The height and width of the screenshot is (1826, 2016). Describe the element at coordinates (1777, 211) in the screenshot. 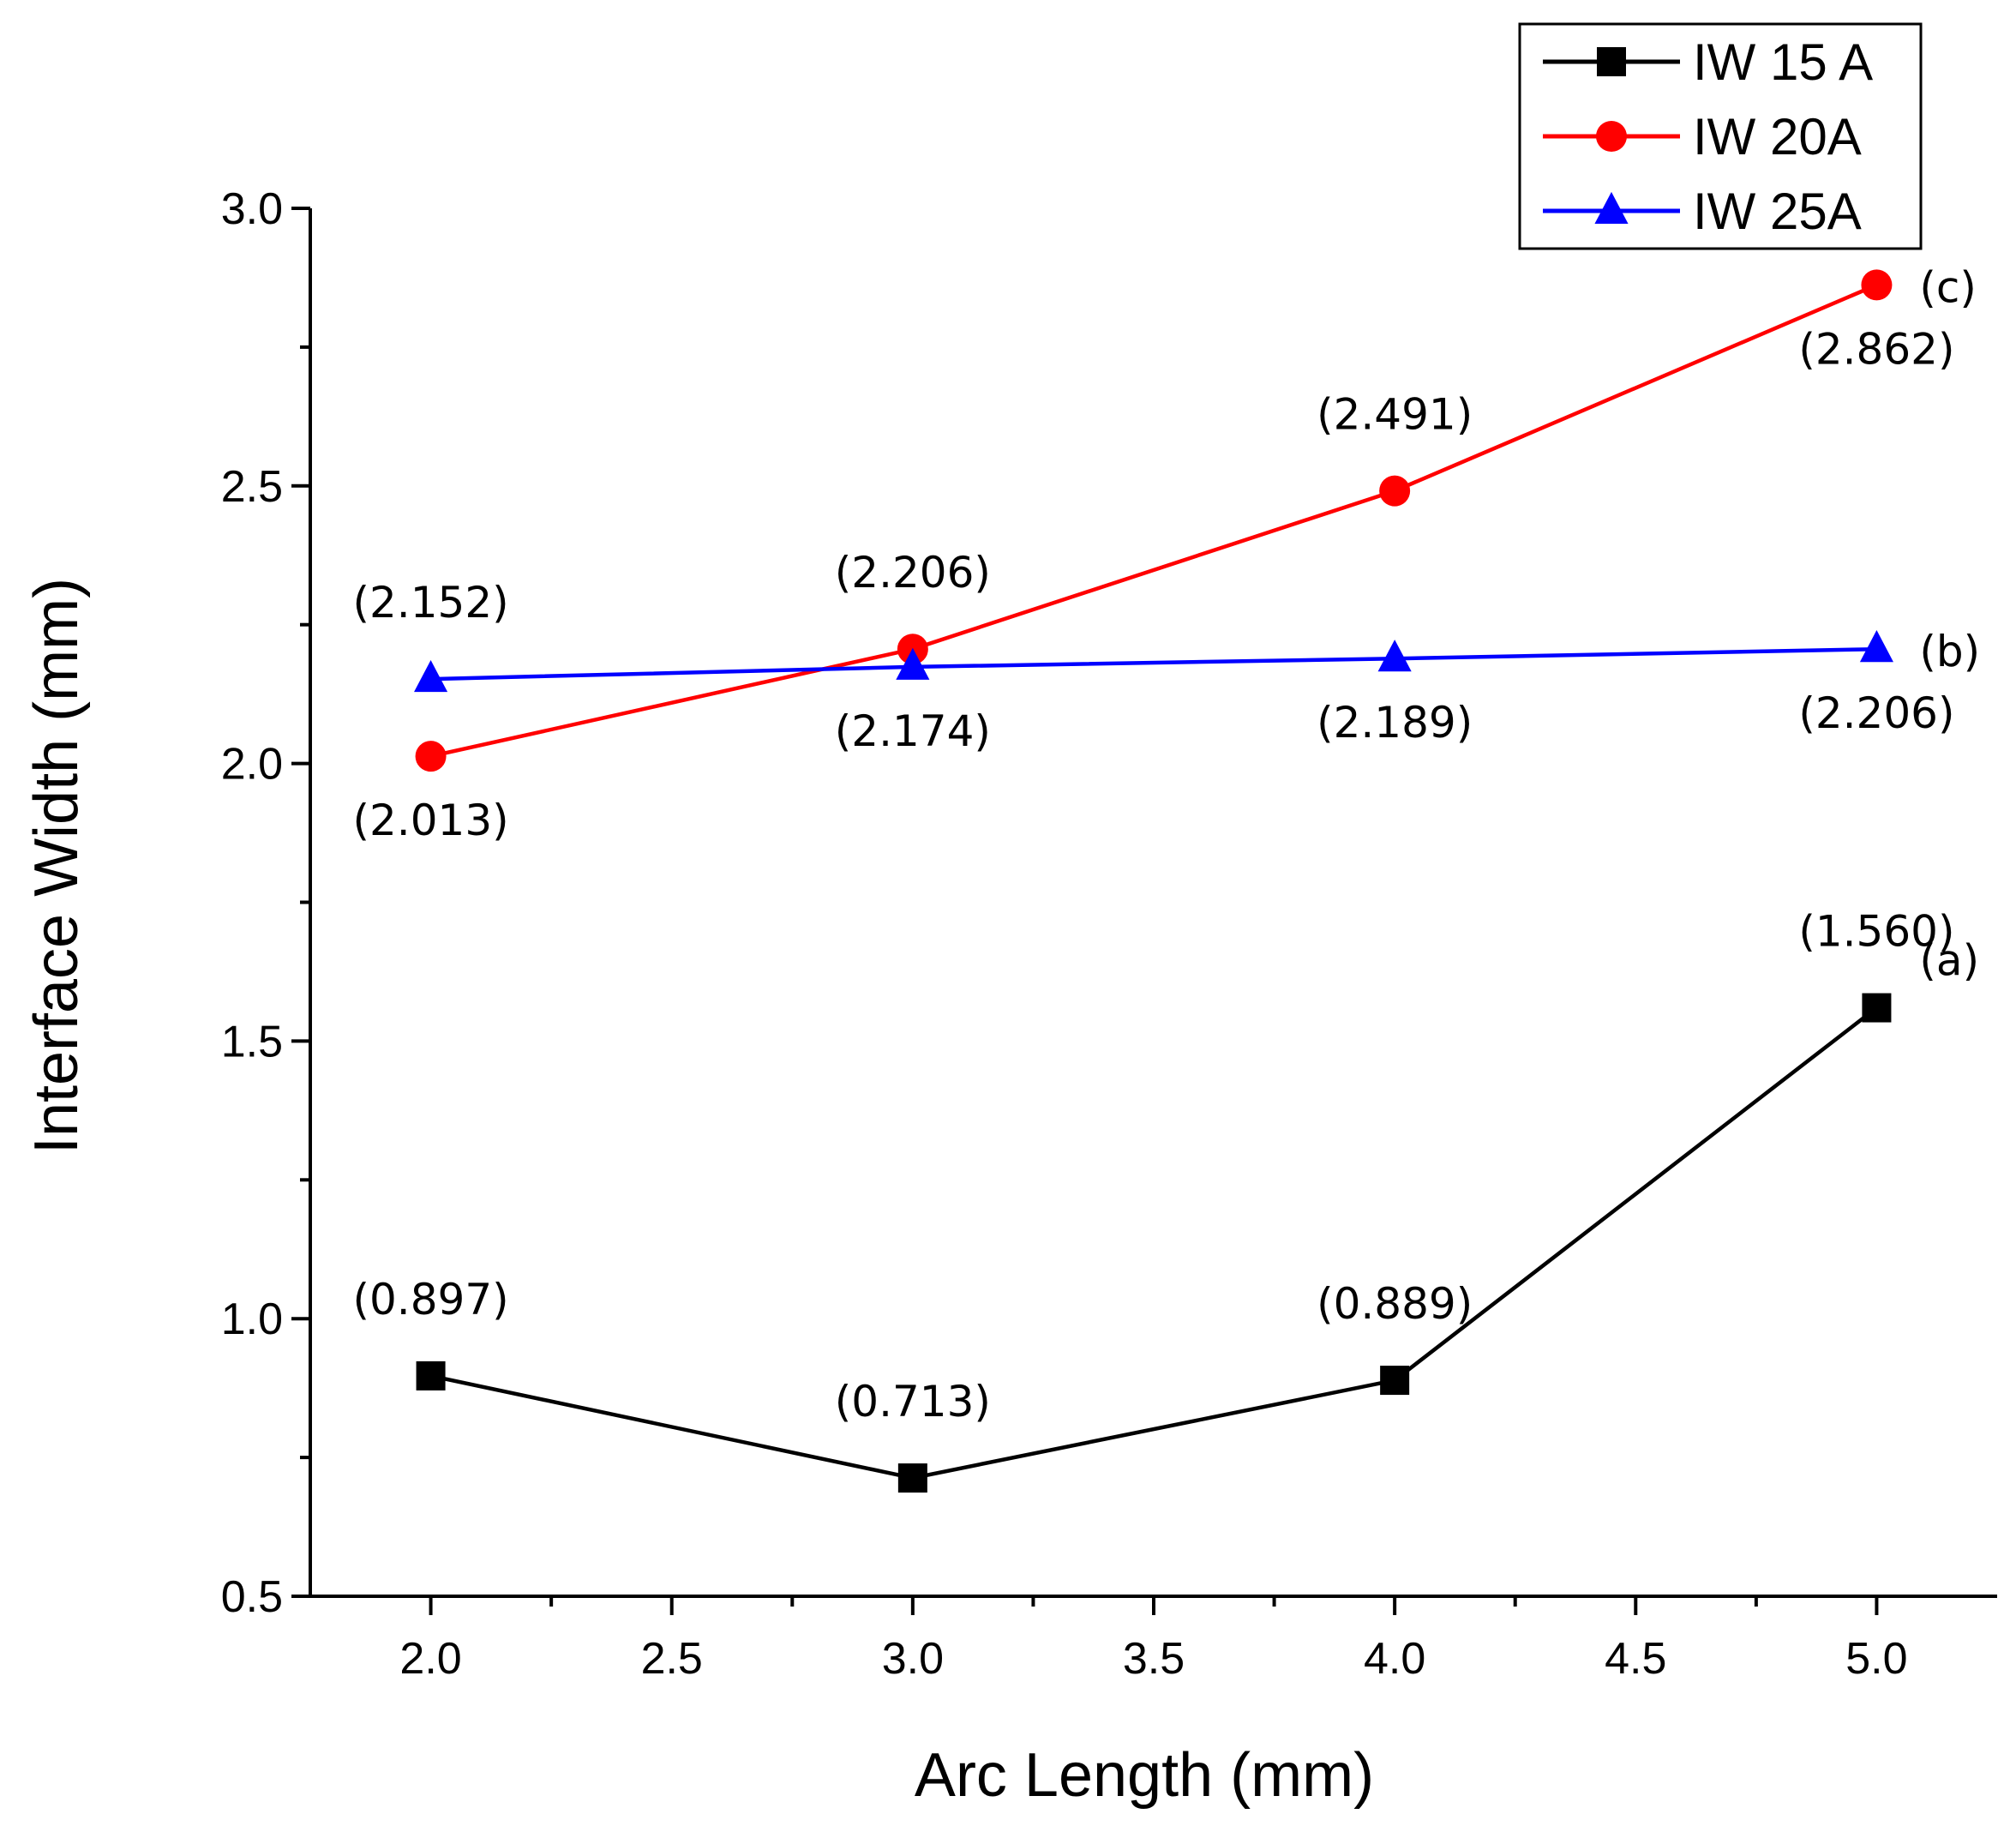

I see `legend-label: IW 25A` at that location.